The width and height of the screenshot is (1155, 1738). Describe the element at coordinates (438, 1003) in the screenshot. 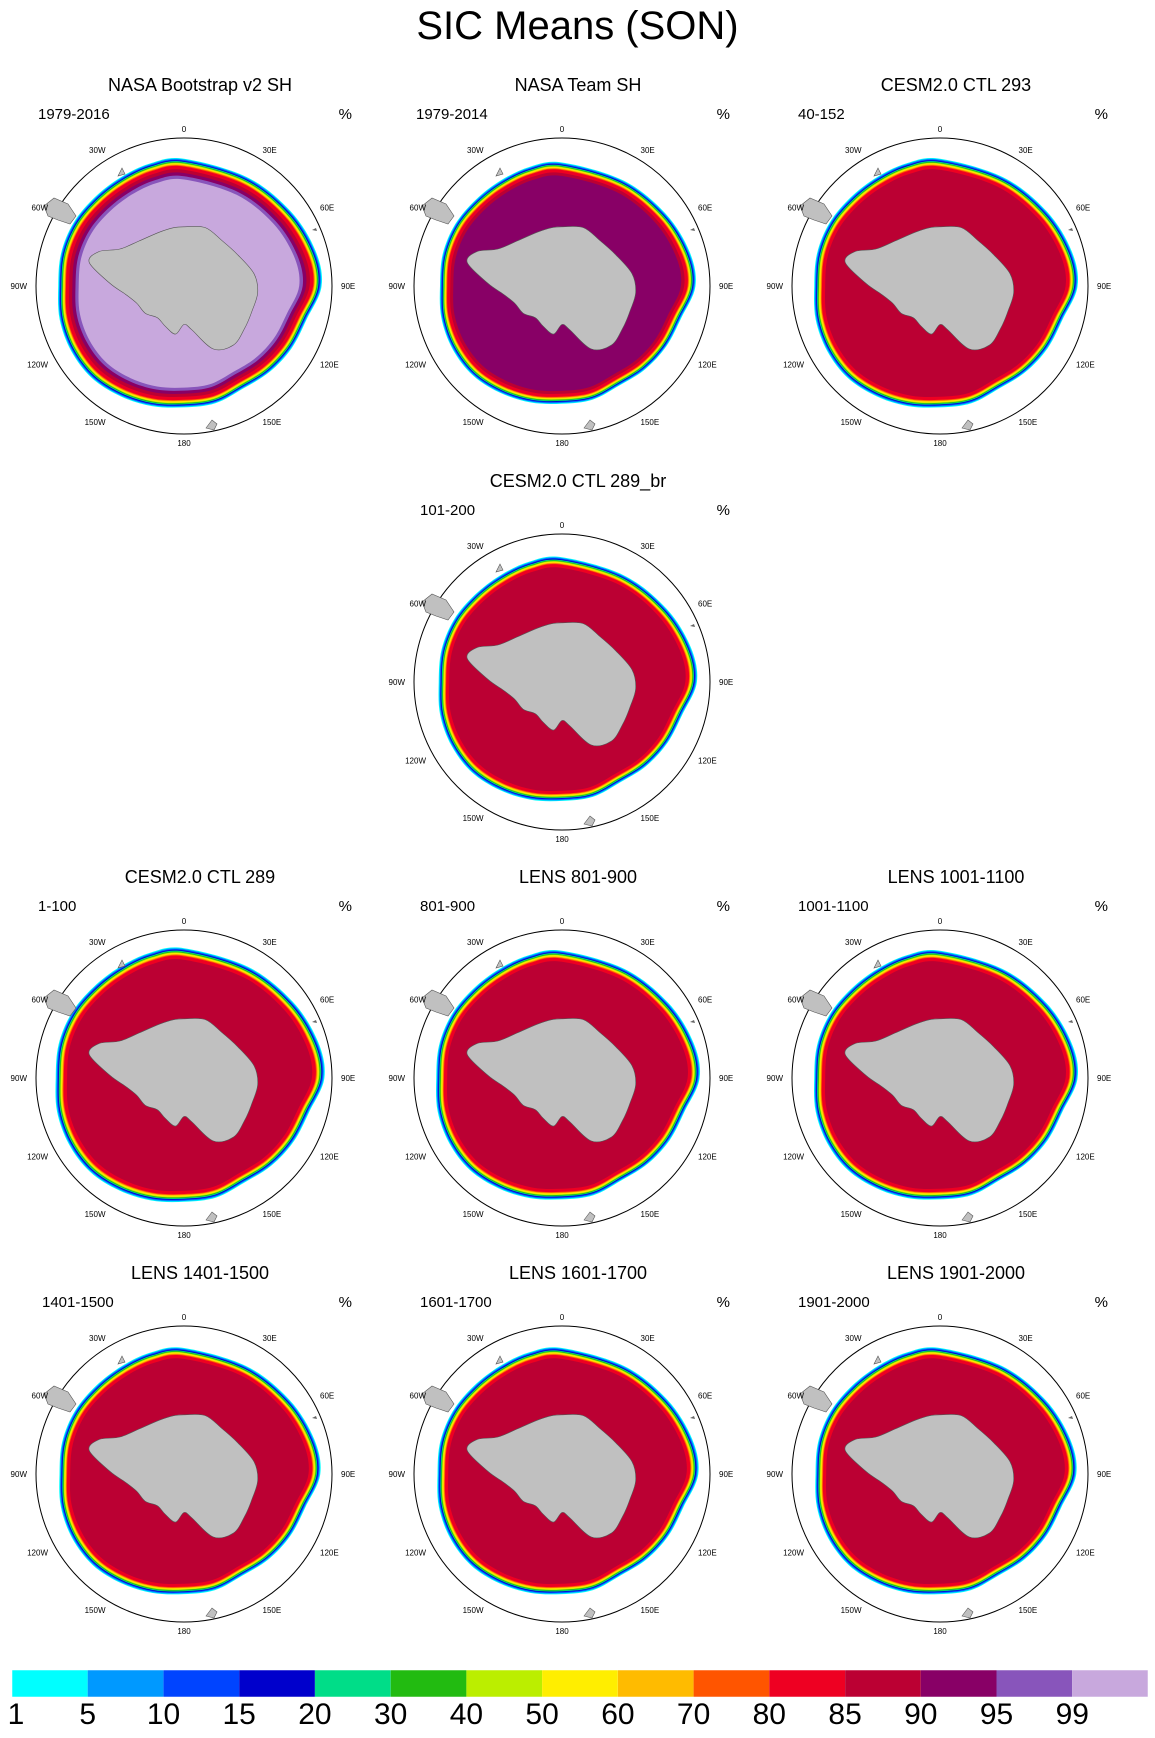

I see `south-america-land` at that location.